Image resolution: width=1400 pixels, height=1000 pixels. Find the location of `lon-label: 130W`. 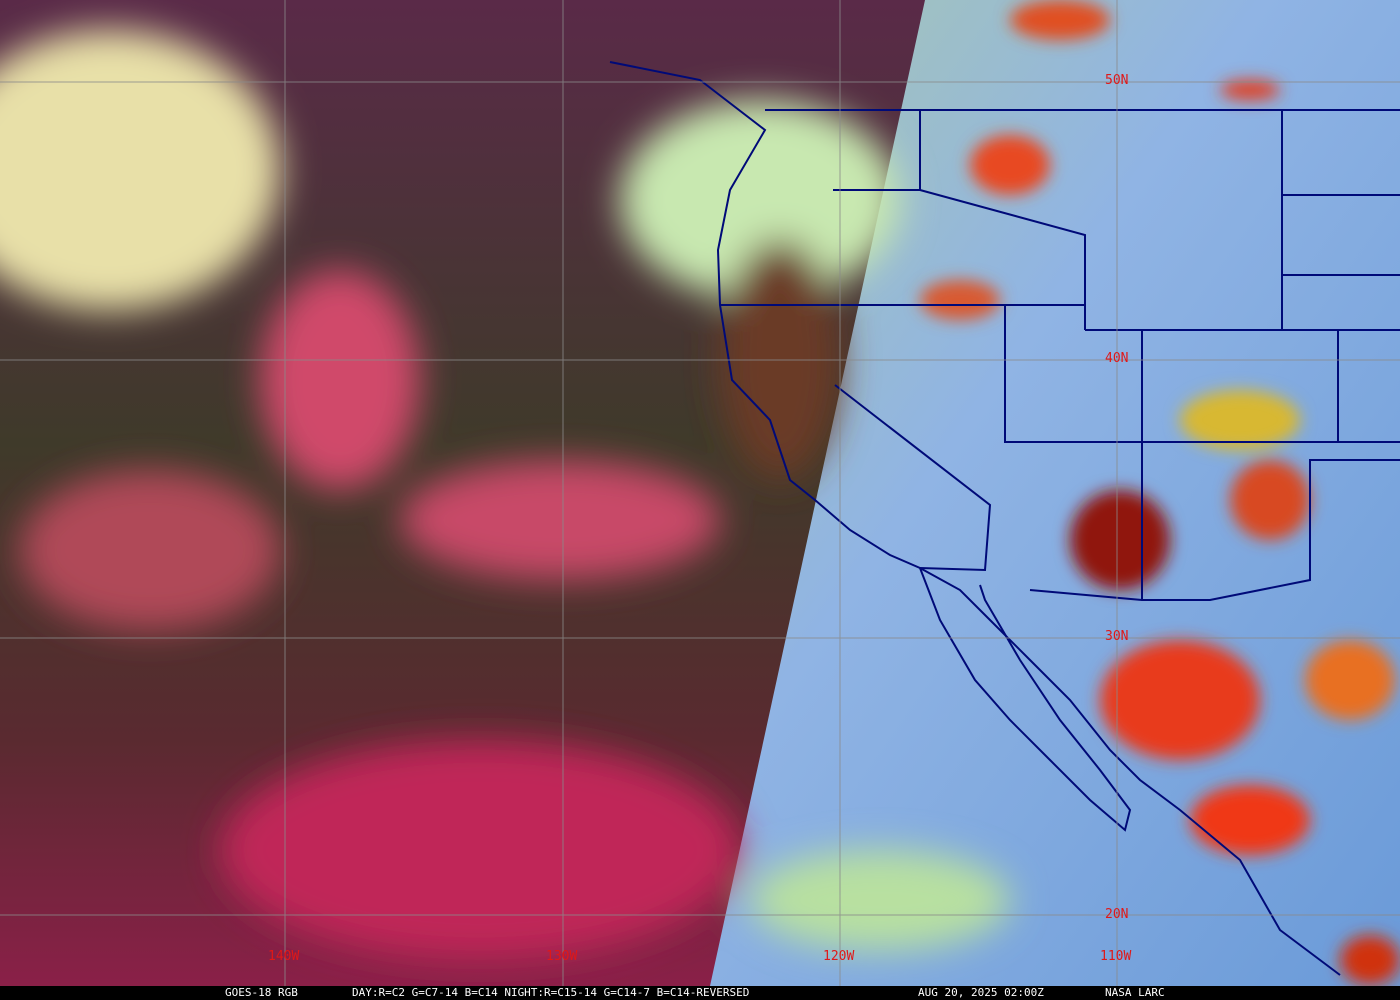

lon-label: 130W is located at coordinates (561, 956).